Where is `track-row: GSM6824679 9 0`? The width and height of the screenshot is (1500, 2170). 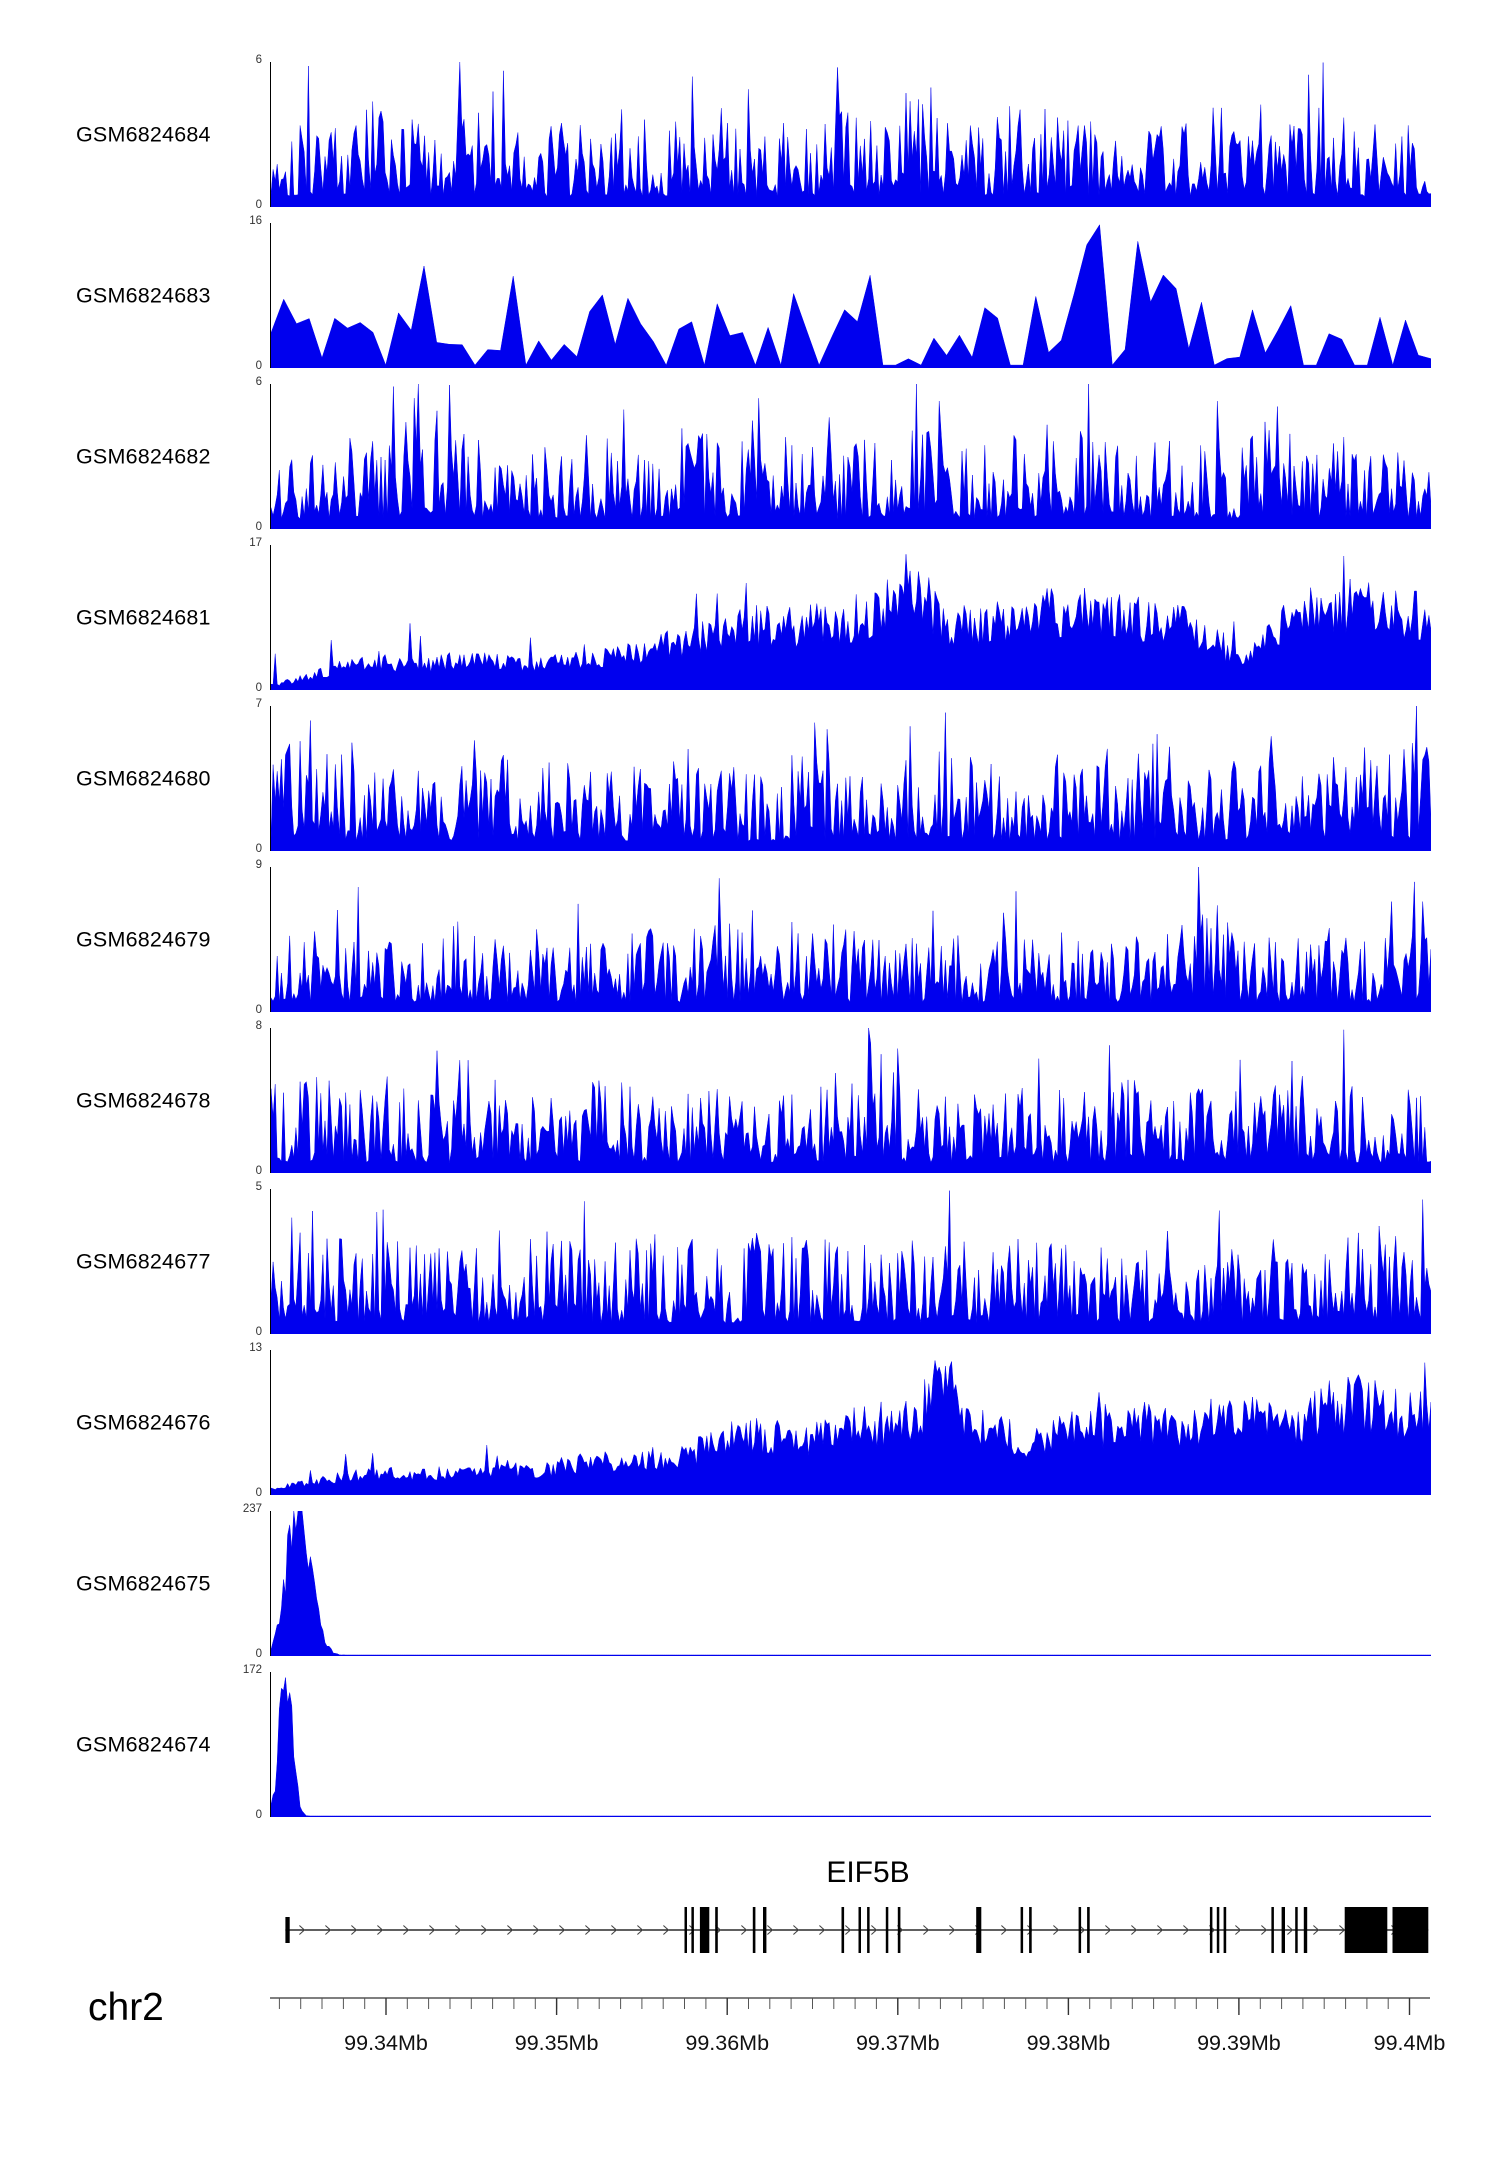
track-row: GSM6824679 9 0 is located at coordinates (750, 937).